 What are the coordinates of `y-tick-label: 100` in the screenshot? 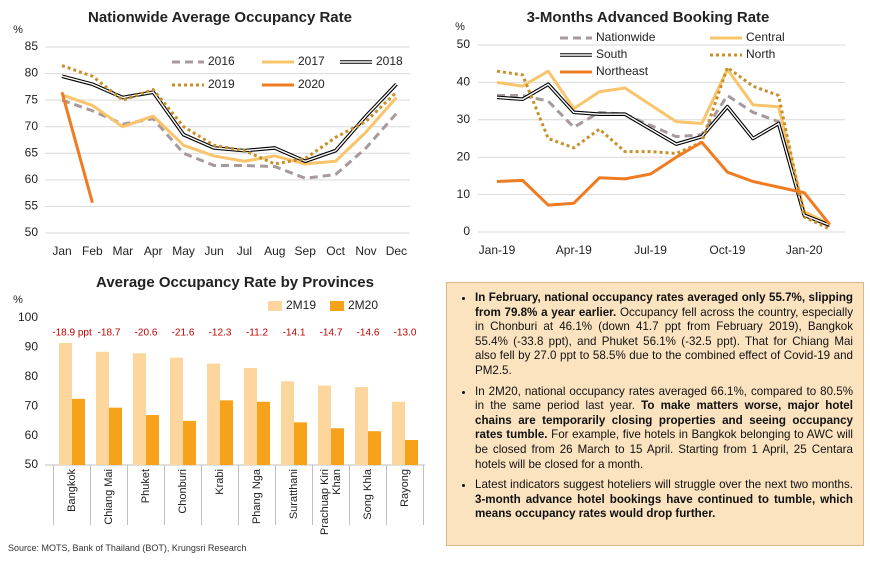 It's located at (28, 317).